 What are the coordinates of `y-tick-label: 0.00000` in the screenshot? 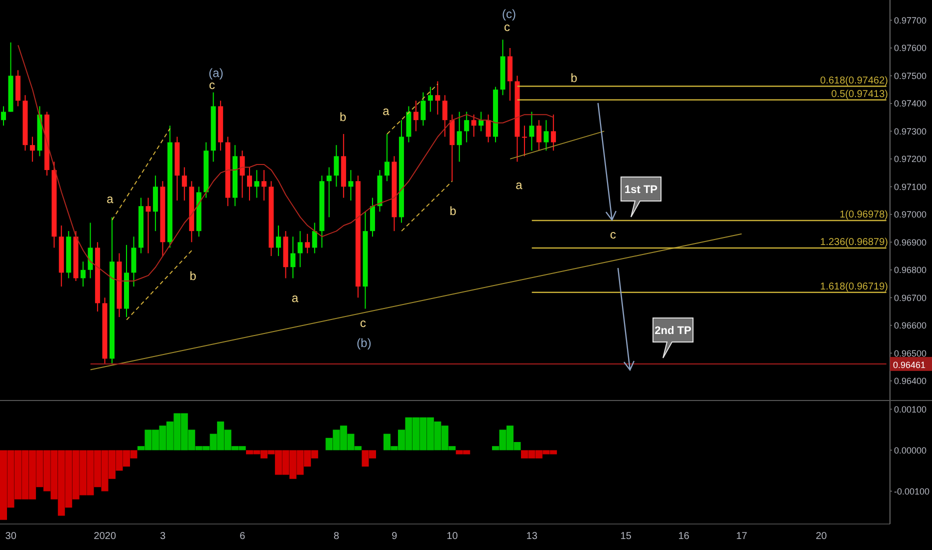 It's located at (910, 450).